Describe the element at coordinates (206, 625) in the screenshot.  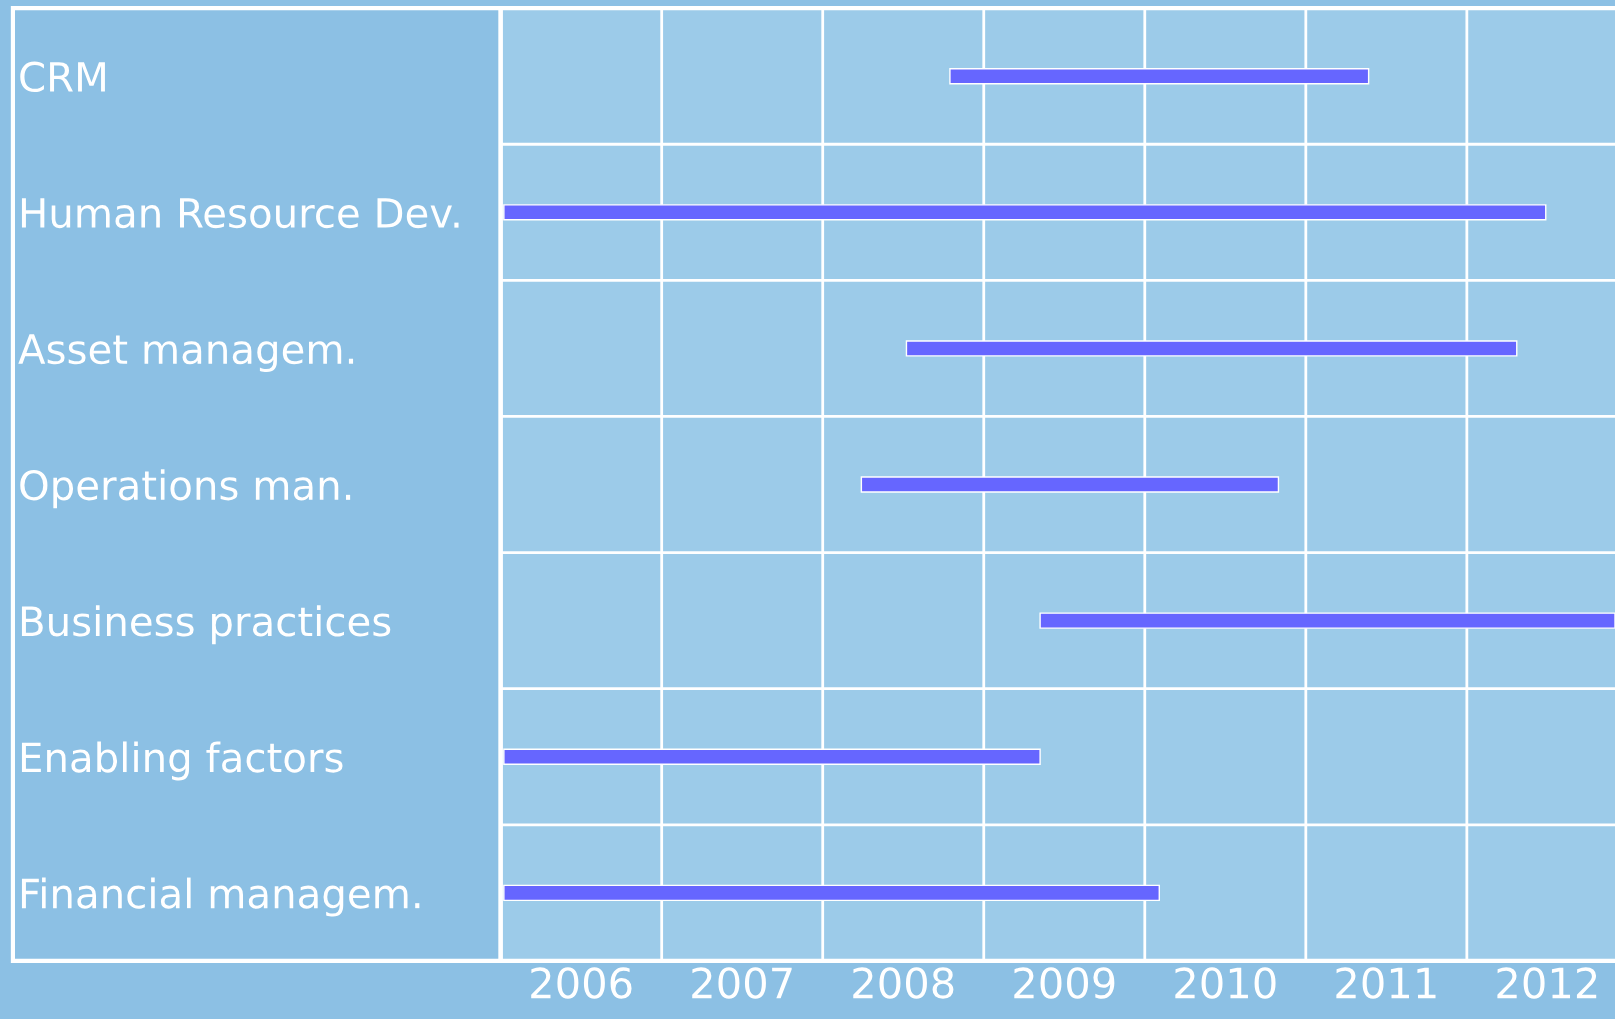
I see `y-tick-label: Business practices` at that location.